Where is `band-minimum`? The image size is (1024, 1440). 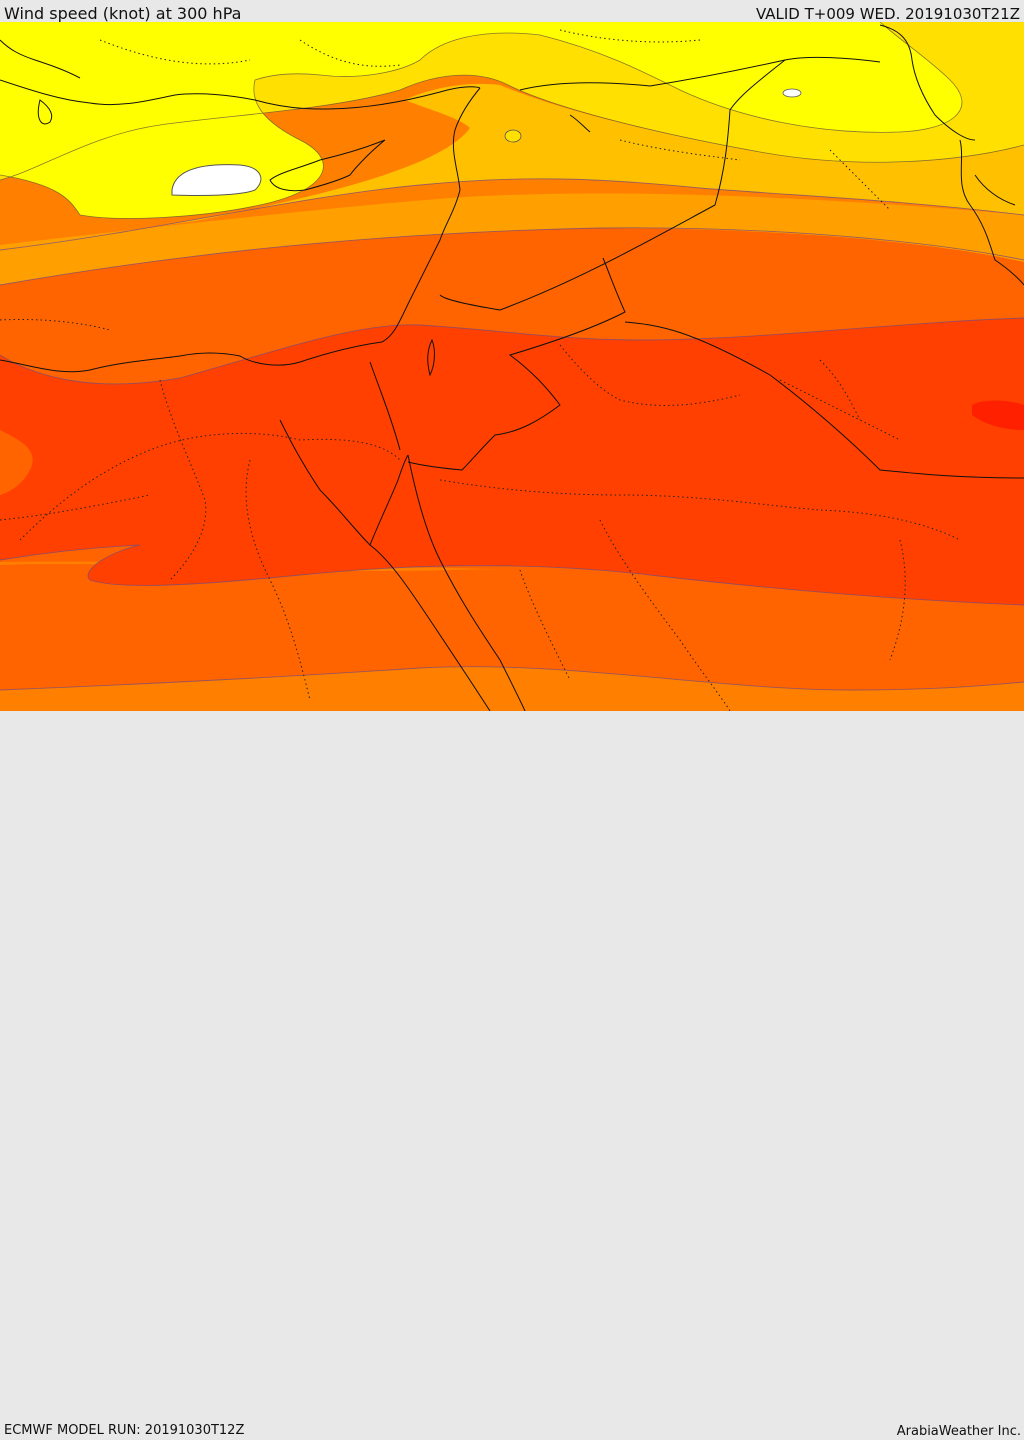
band-minimum is located at coordinates (216, 180).